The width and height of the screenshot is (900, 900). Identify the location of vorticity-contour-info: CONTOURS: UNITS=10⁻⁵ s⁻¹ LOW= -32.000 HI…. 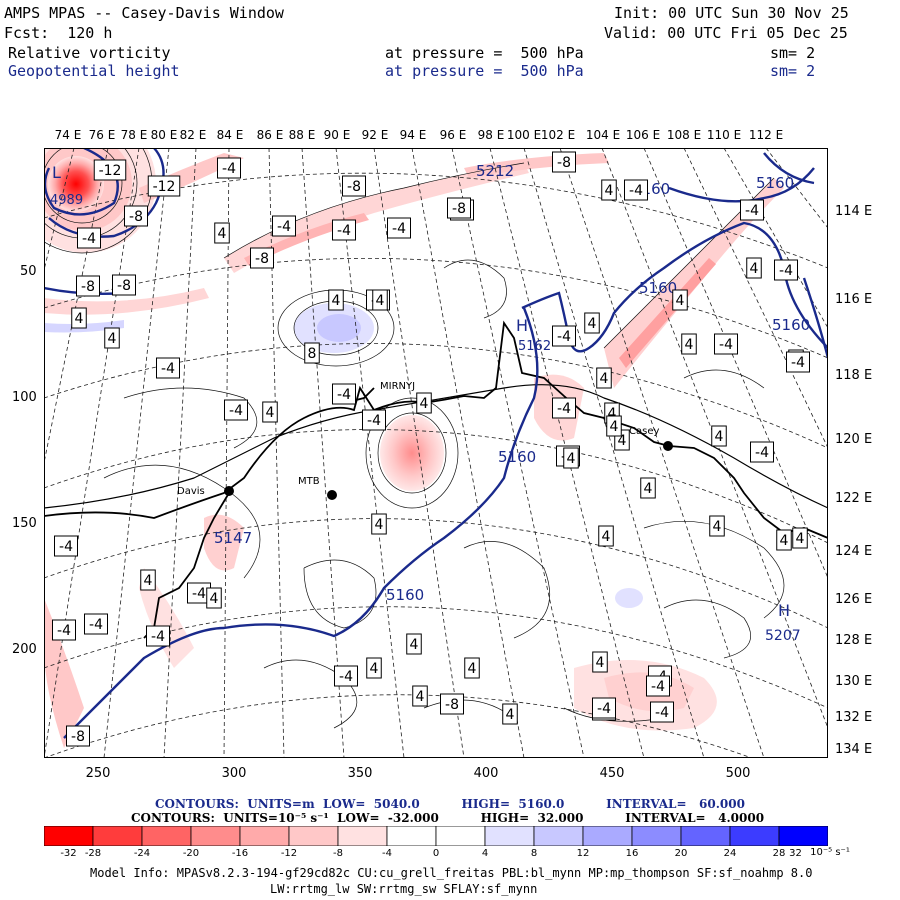
(448, 818).